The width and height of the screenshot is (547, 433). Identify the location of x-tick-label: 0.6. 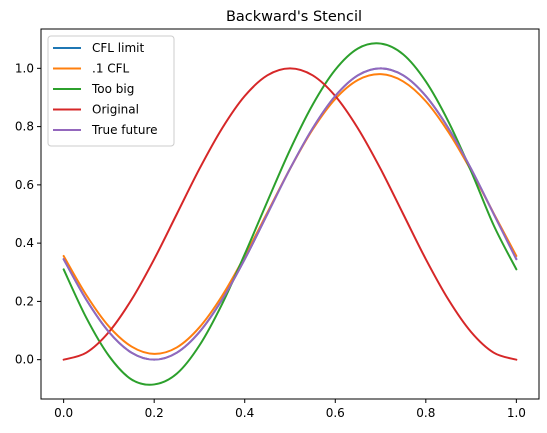
(335, 413).